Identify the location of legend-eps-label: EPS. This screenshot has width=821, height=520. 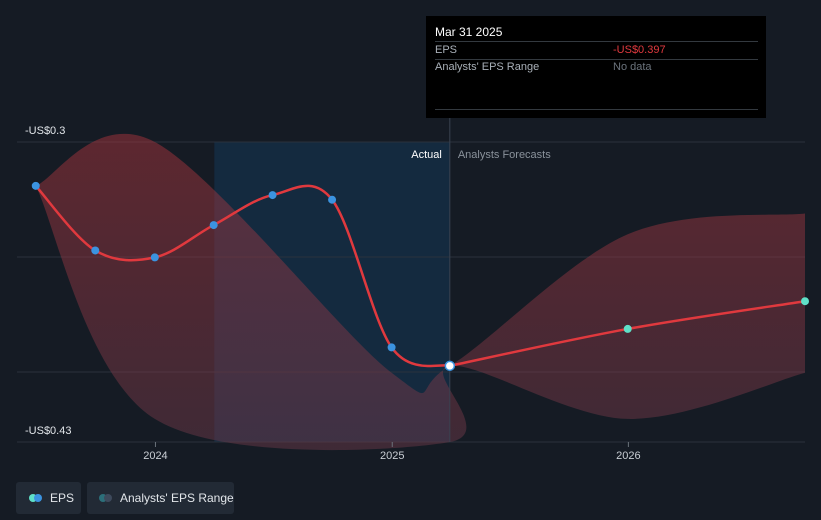
(62, 498).